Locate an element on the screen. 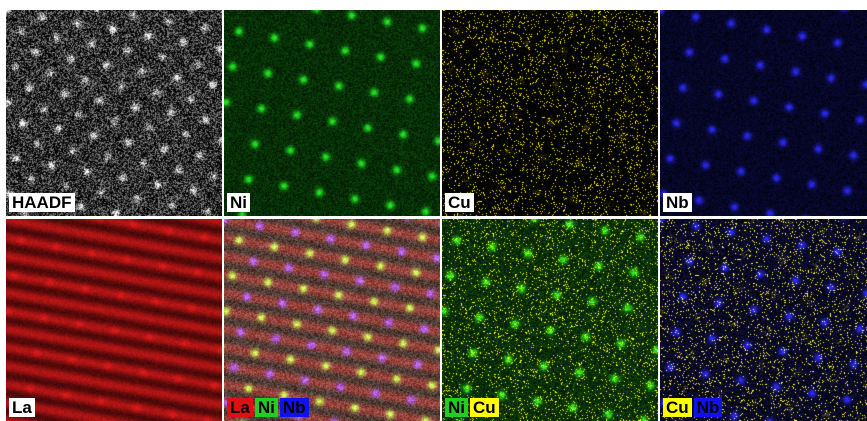  panel-label-group: La Ni Nb is located at coordinates (268, 407).